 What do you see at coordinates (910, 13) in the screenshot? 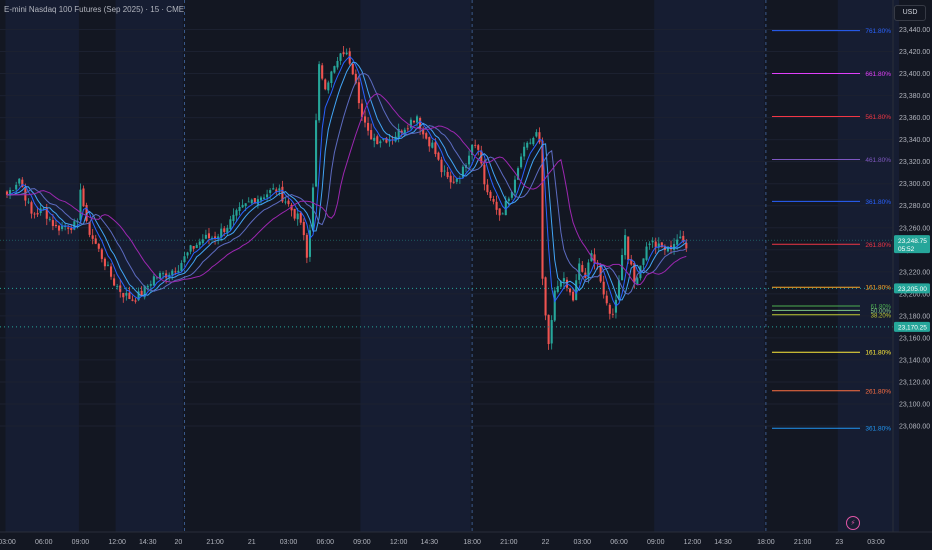
I see `currency-button: USD` at bounding box center [910, 13].